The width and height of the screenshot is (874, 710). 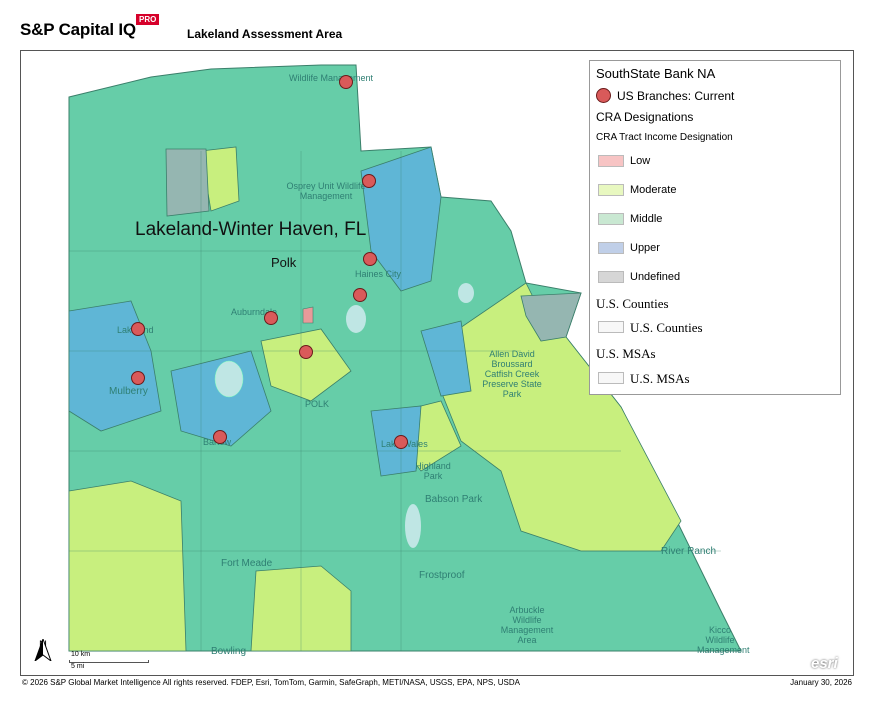 What do you see at coordinates (653, 190) in the screenshot?
I see `legend-item-moderate: Moderate` at bounding box center [653, 190].